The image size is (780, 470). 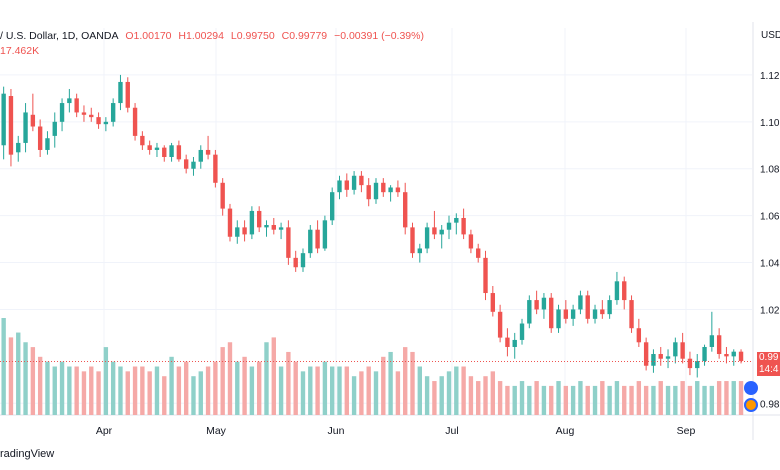 I want to click on high-value: H1.00294, so click(x=201, y=36).